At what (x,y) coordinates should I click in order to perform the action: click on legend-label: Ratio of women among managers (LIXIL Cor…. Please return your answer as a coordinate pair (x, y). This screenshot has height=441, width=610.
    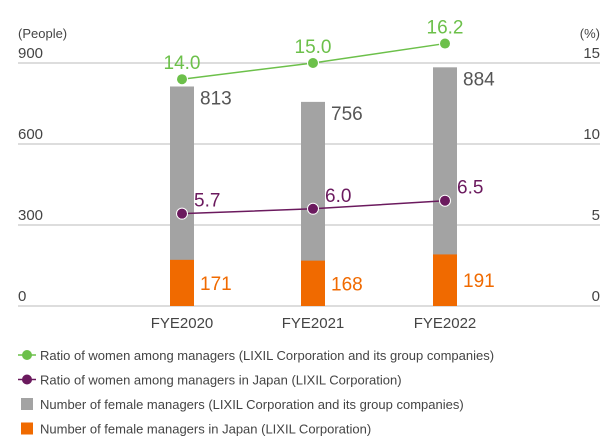
    Looking at the image, I should click on (267, 355).